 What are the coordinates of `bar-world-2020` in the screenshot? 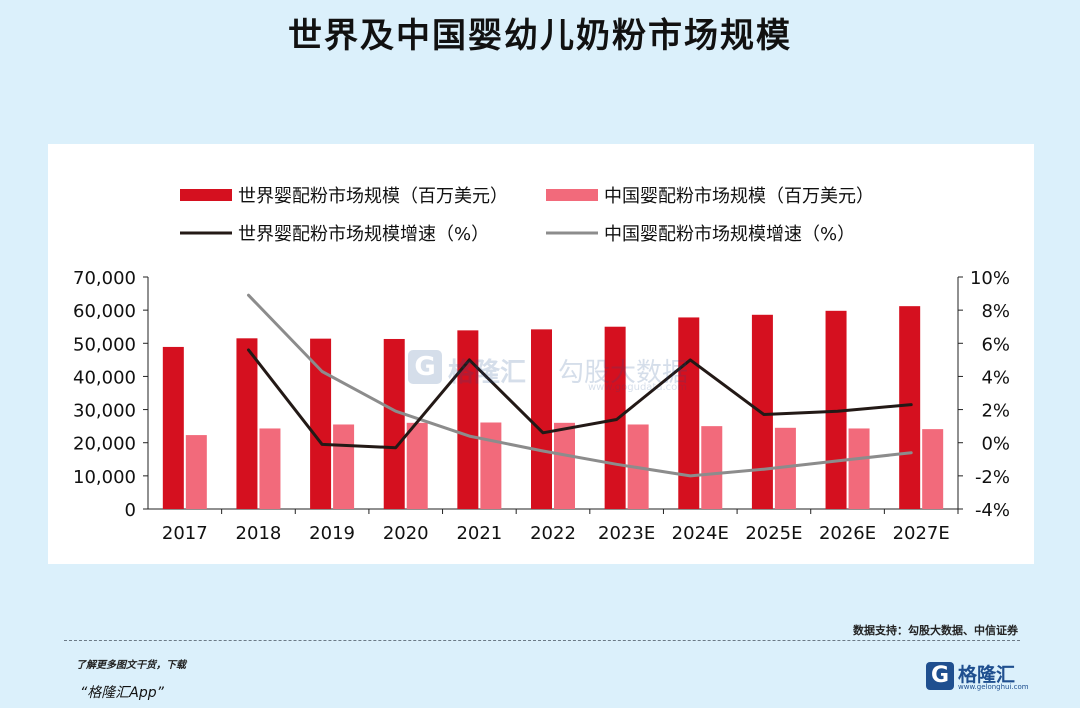 It's located at (394, 423).